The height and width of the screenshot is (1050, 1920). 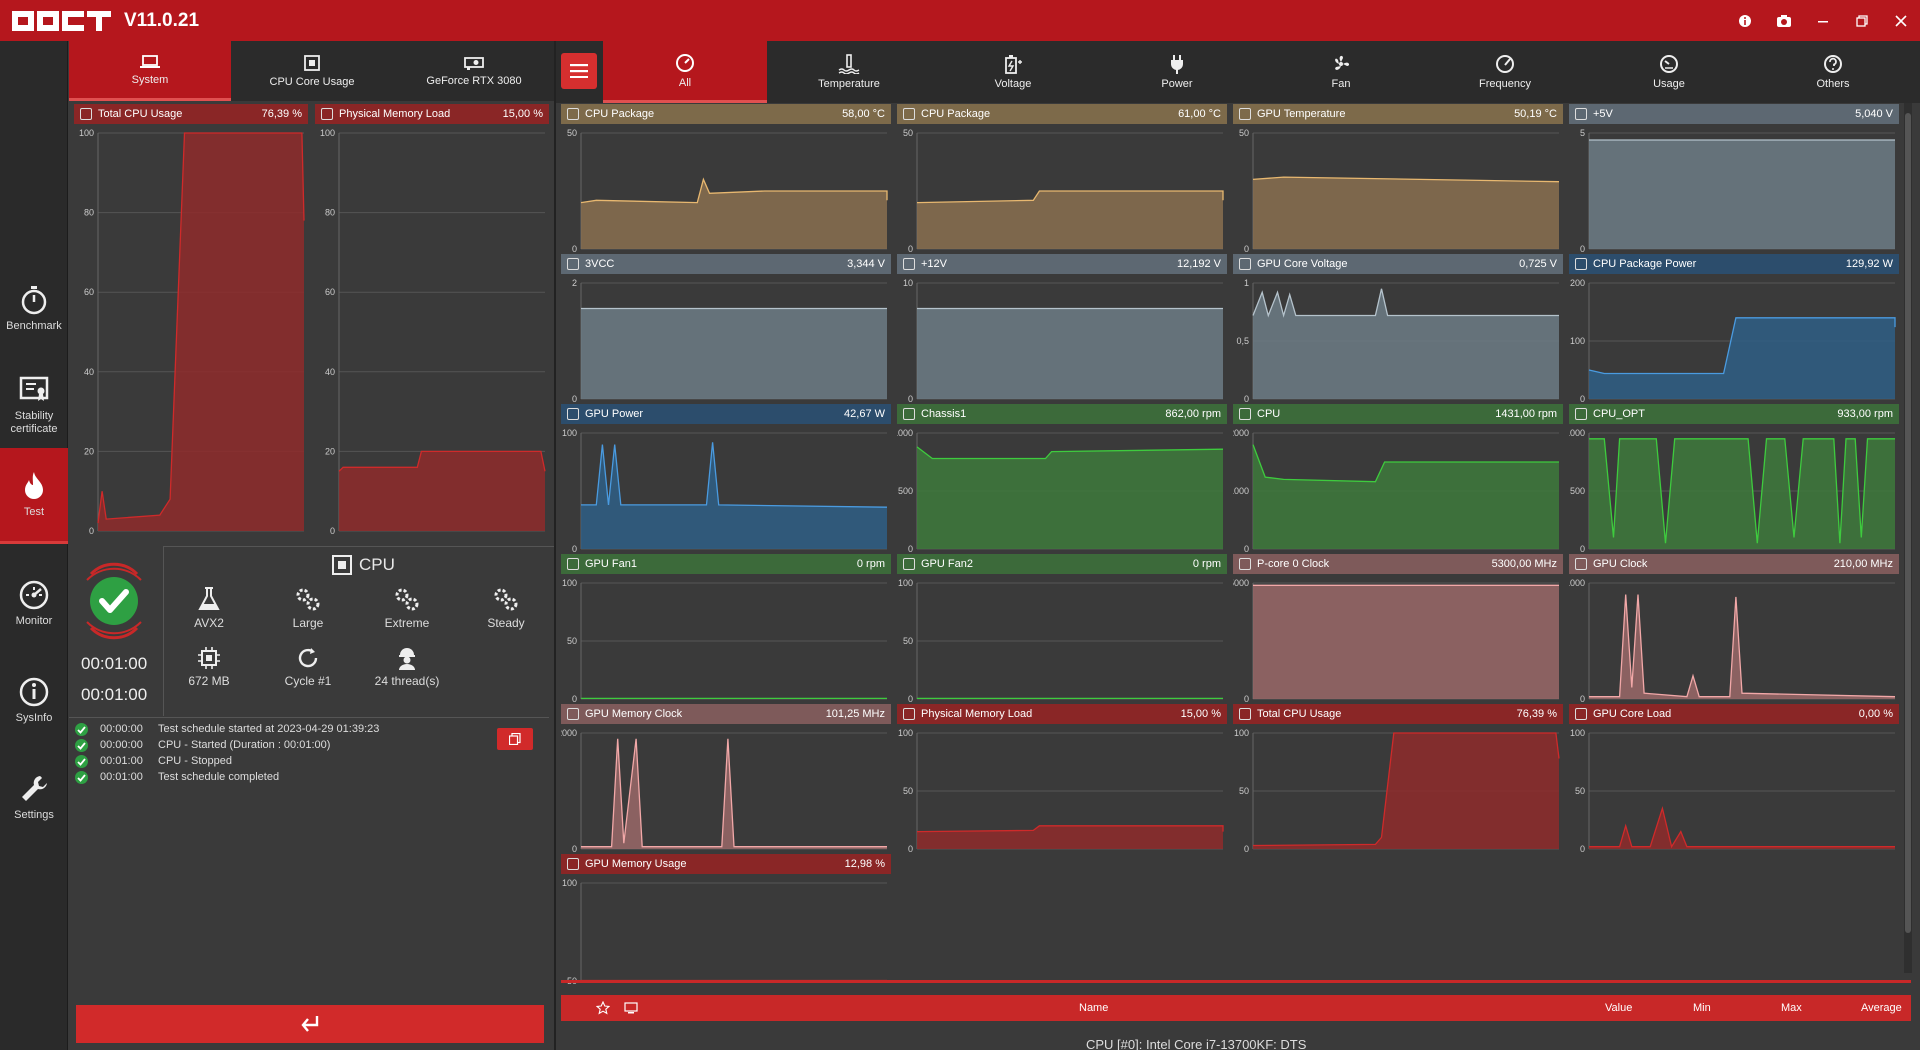 What do you see at coordinates (1398, 114) in the screenshot?
I see `graph-header: GPU Temperature 50,19 °C` at bounding box center [1398, 114].